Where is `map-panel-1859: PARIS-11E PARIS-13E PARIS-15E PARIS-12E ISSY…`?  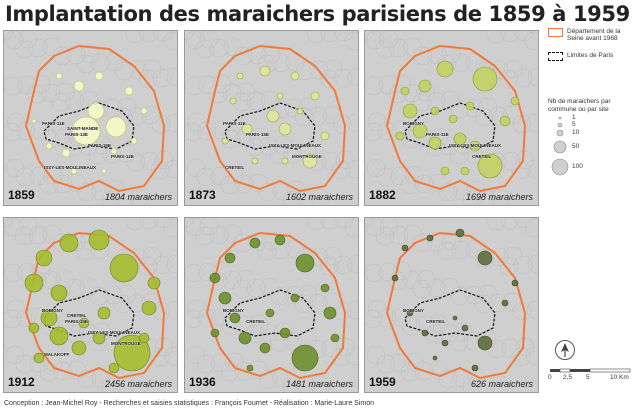 map-panel-1859: PARIS-11E PARIS-13E PARIS-15E PARIS-12E ISSY… is located at coordinates (90, 118).